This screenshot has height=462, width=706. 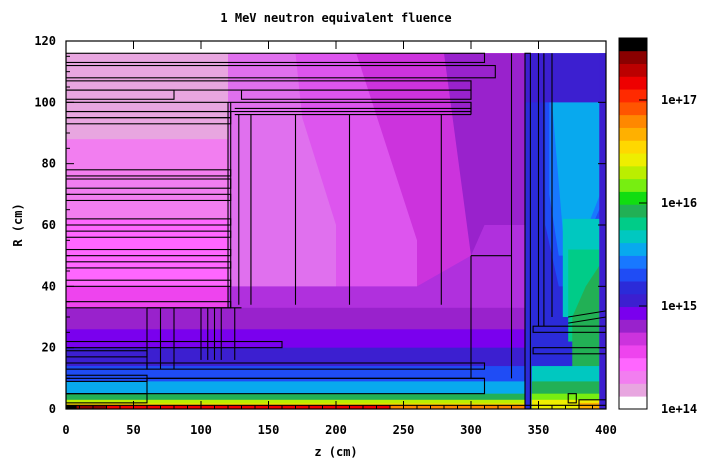 I want to click on colorbar-frame, so click(x=633, y=223).